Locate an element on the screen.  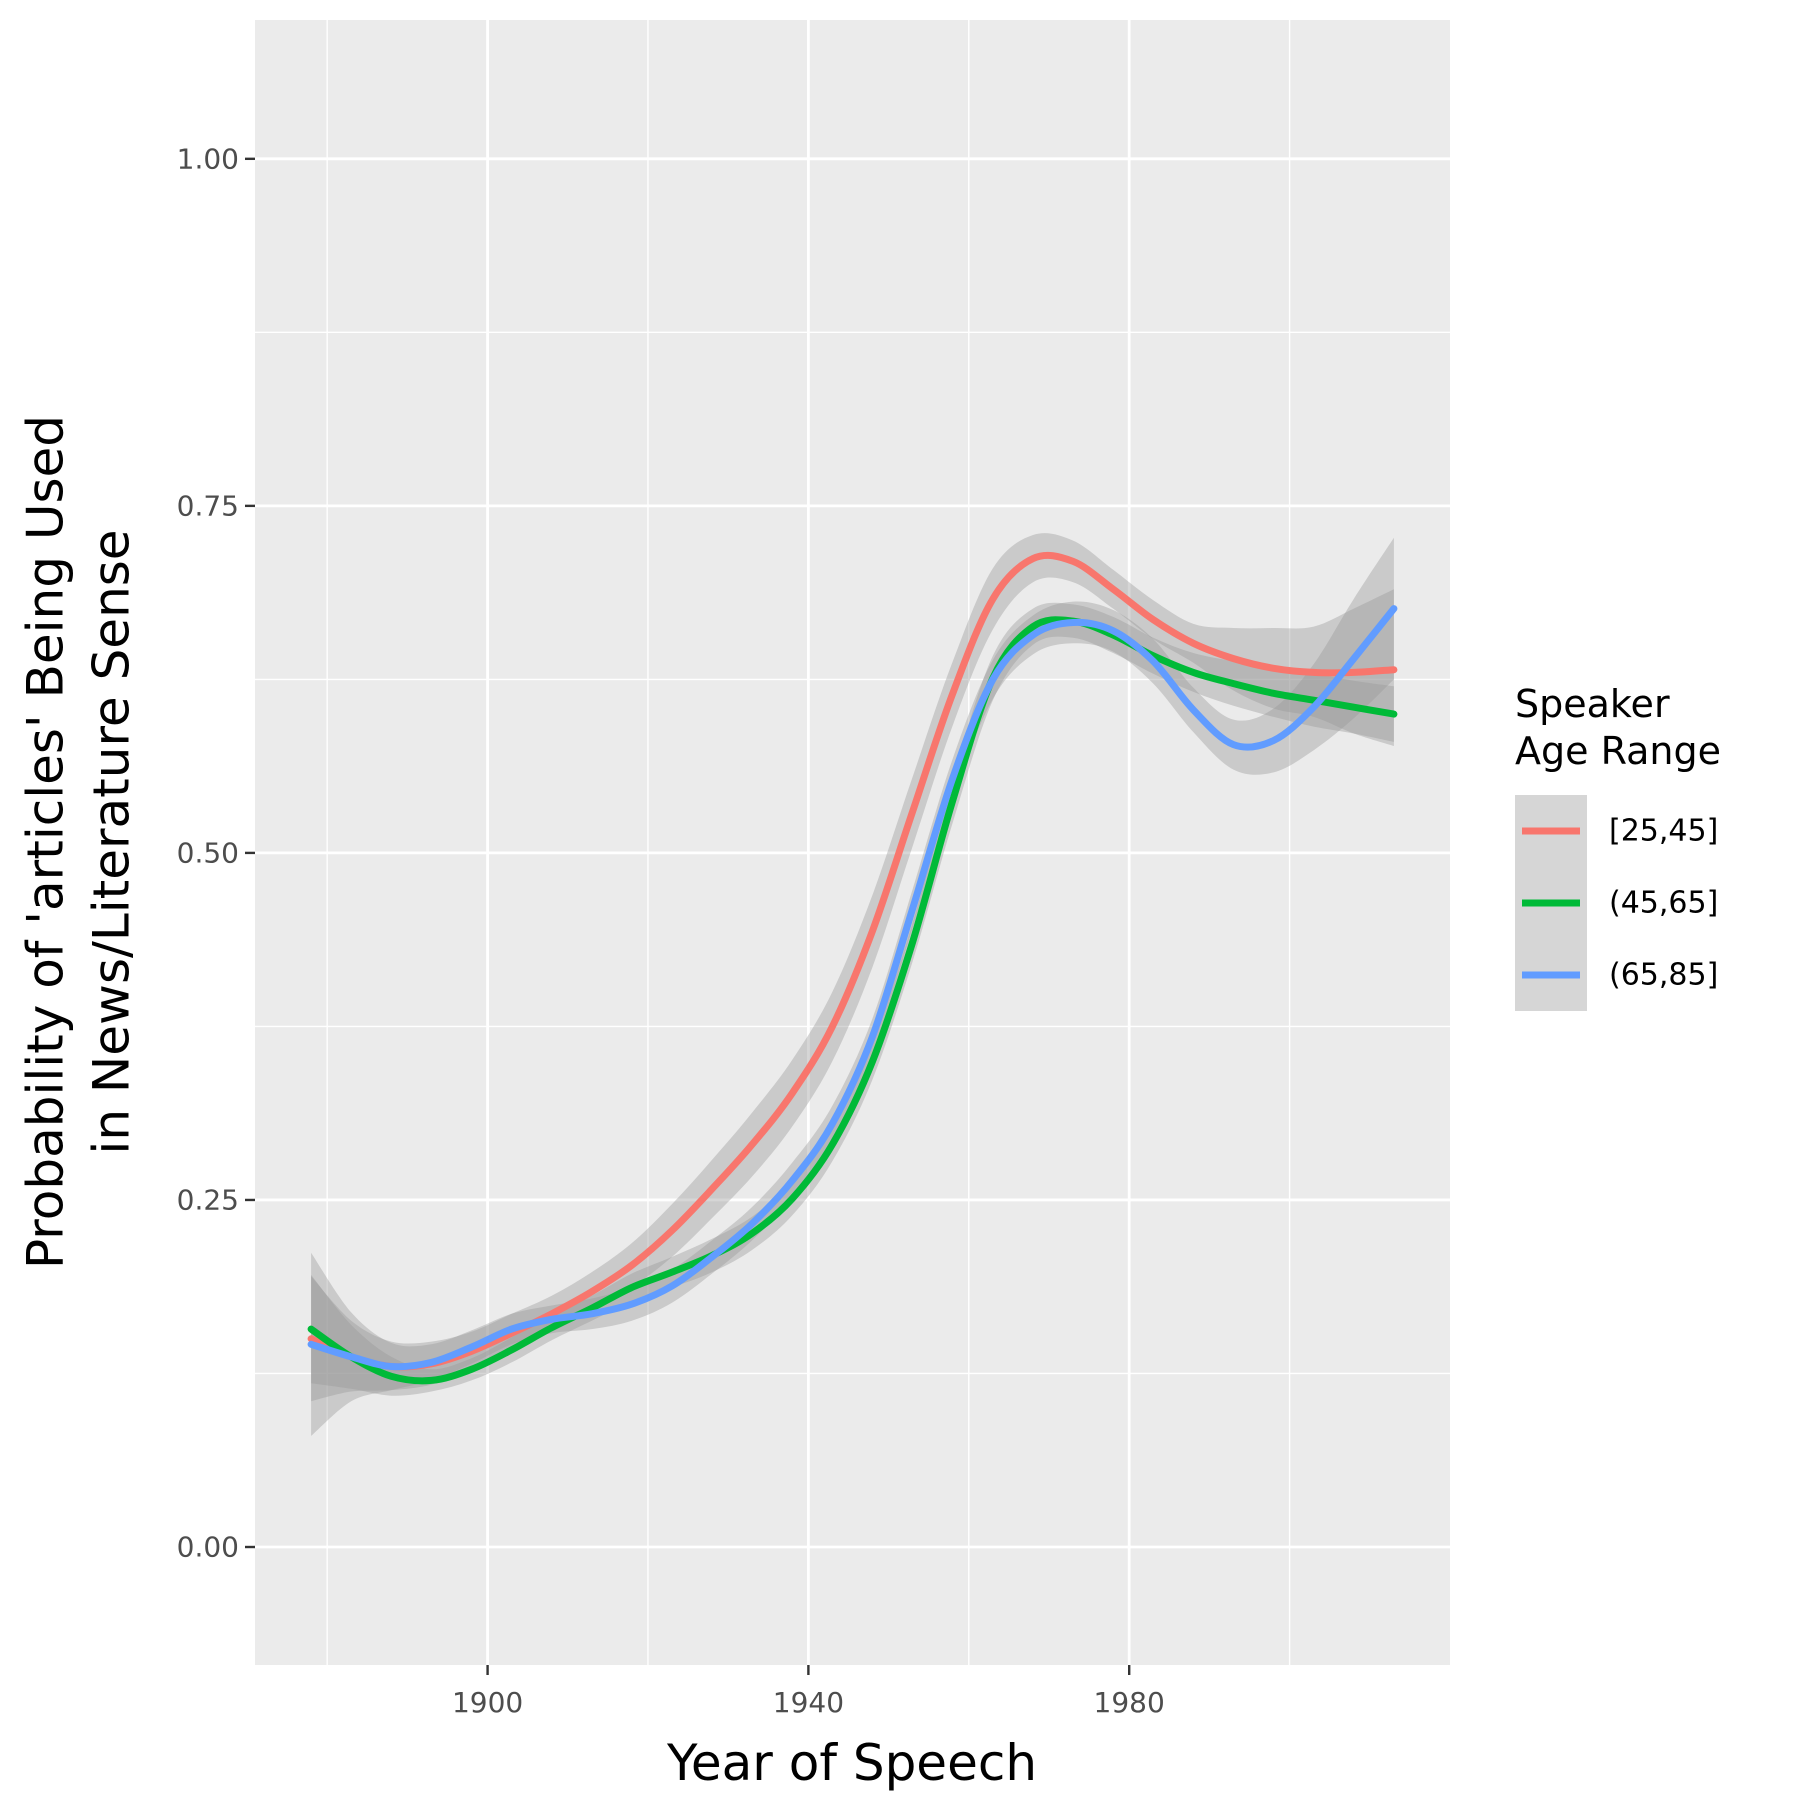
y-tick-label-4: 1.00 is located at coordinates (208, 158).